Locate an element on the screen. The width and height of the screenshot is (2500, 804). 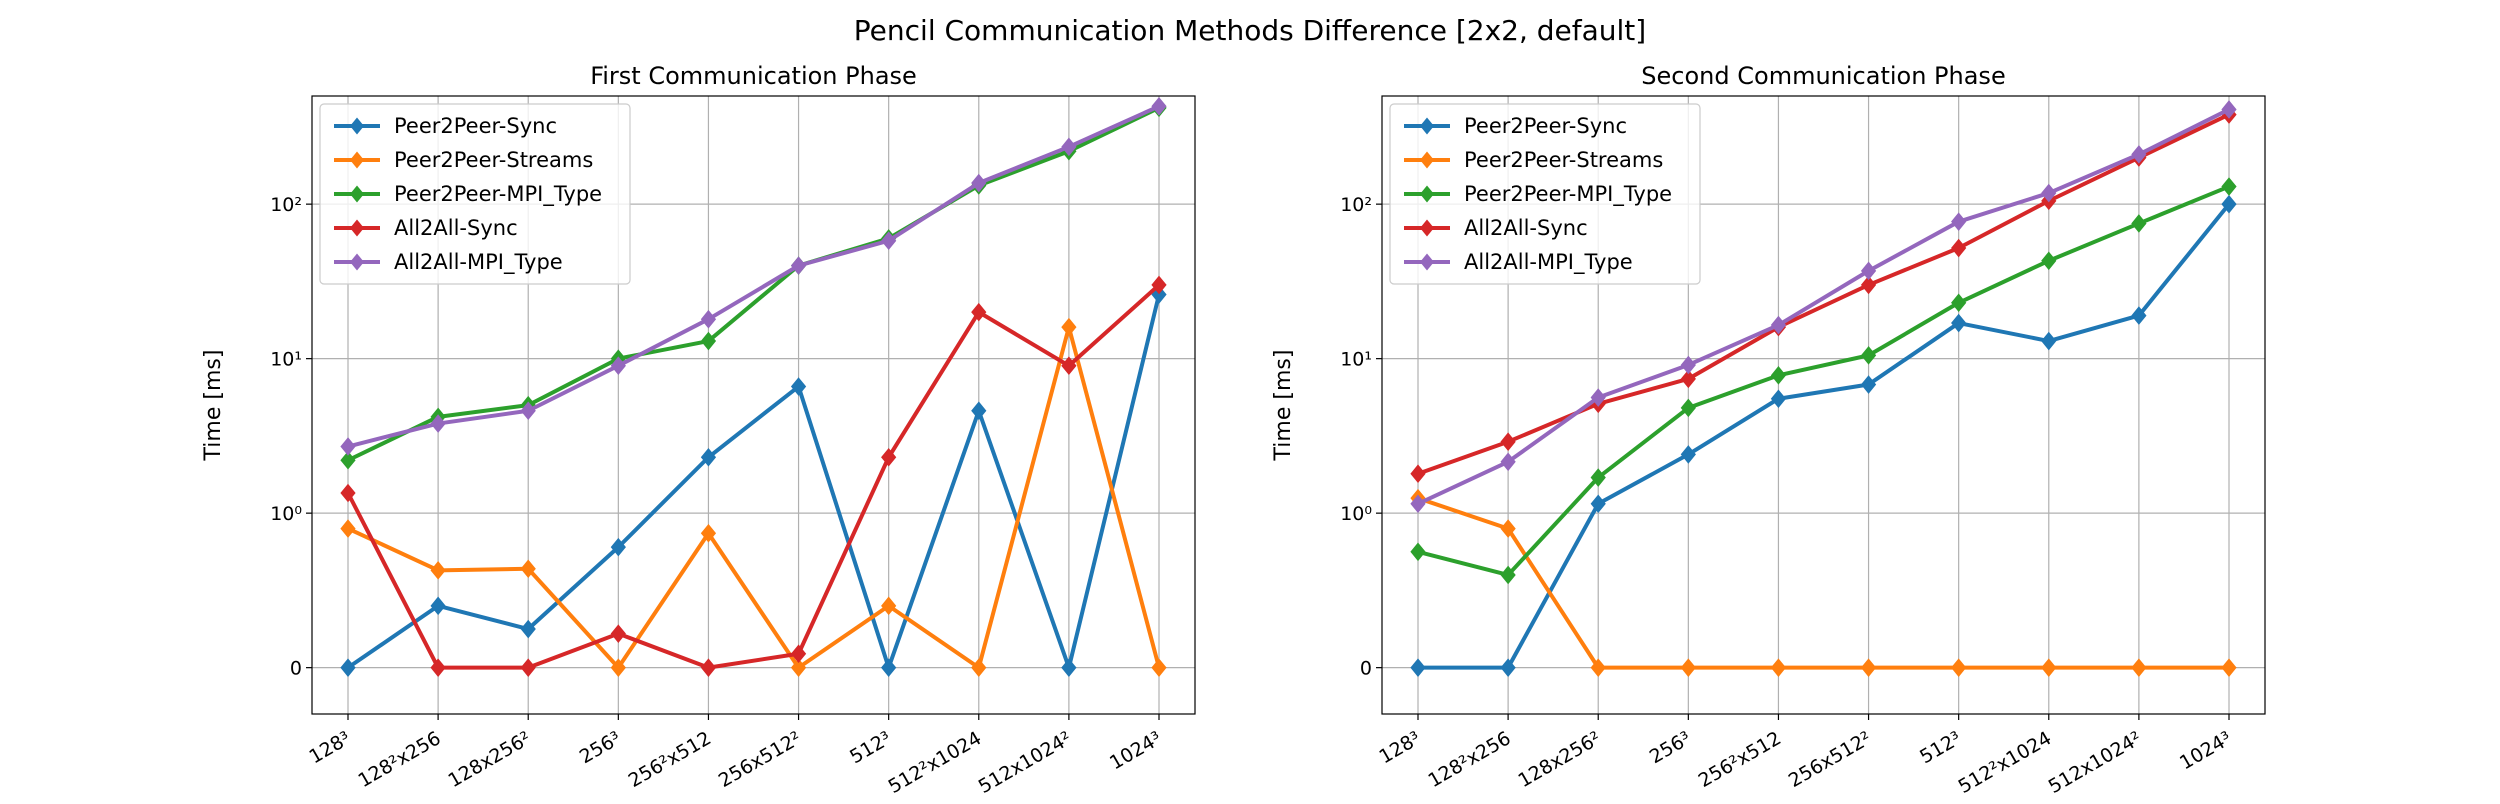
x-tick-label: 512³ is located at coordinates (870, 747).